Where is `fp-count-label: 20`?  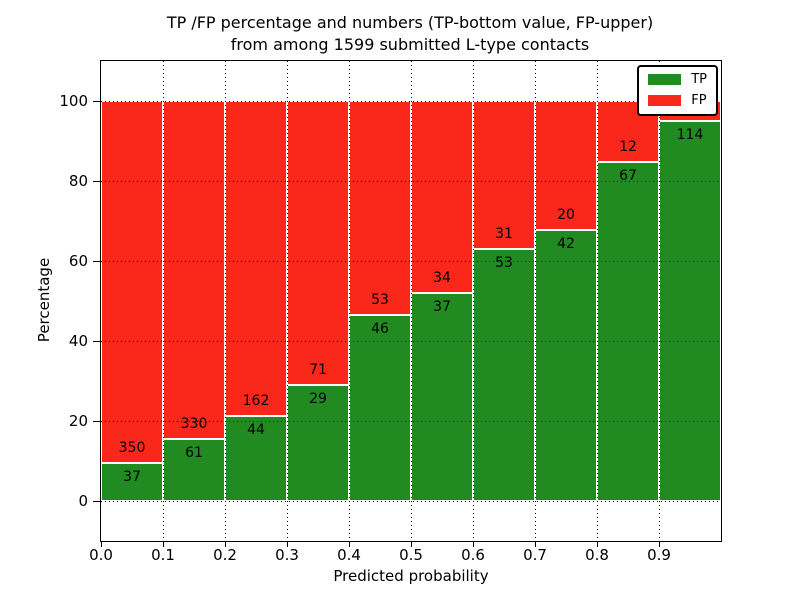 fp-count-label: 20 is located at coordinates (566, 215).